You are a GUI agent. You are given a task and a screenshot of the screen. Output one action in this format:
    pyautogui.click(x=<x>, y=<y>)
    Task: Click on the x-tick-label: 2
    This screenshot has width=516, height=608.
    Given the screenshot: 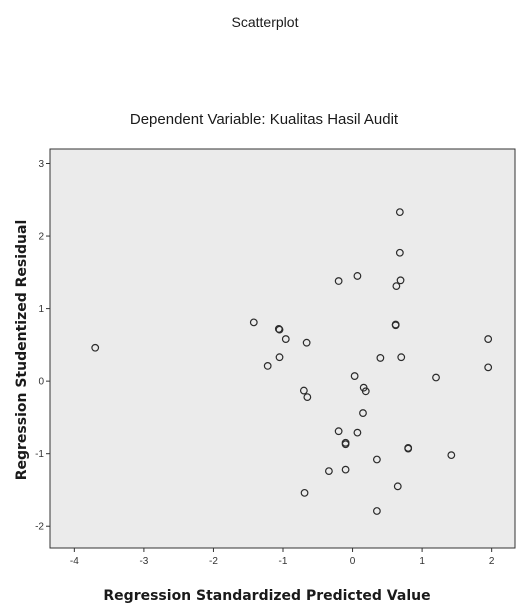 What is the action you would take?
    pyautogui.click(x=492, y=561)
    